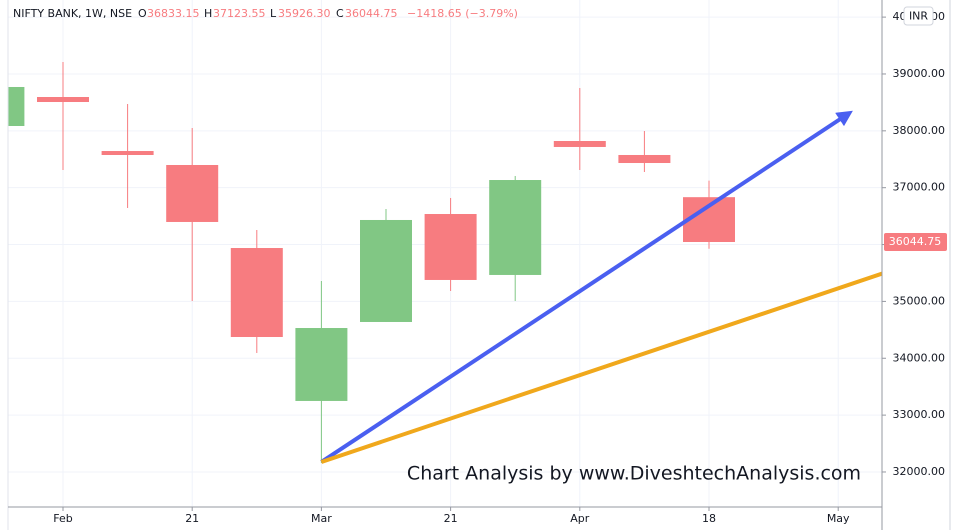 The height and width of the screenshot is (530, 962). Describe the element at coordinates (304, 13) in the screenshot. I see `header-text: 35926.30` at that location.